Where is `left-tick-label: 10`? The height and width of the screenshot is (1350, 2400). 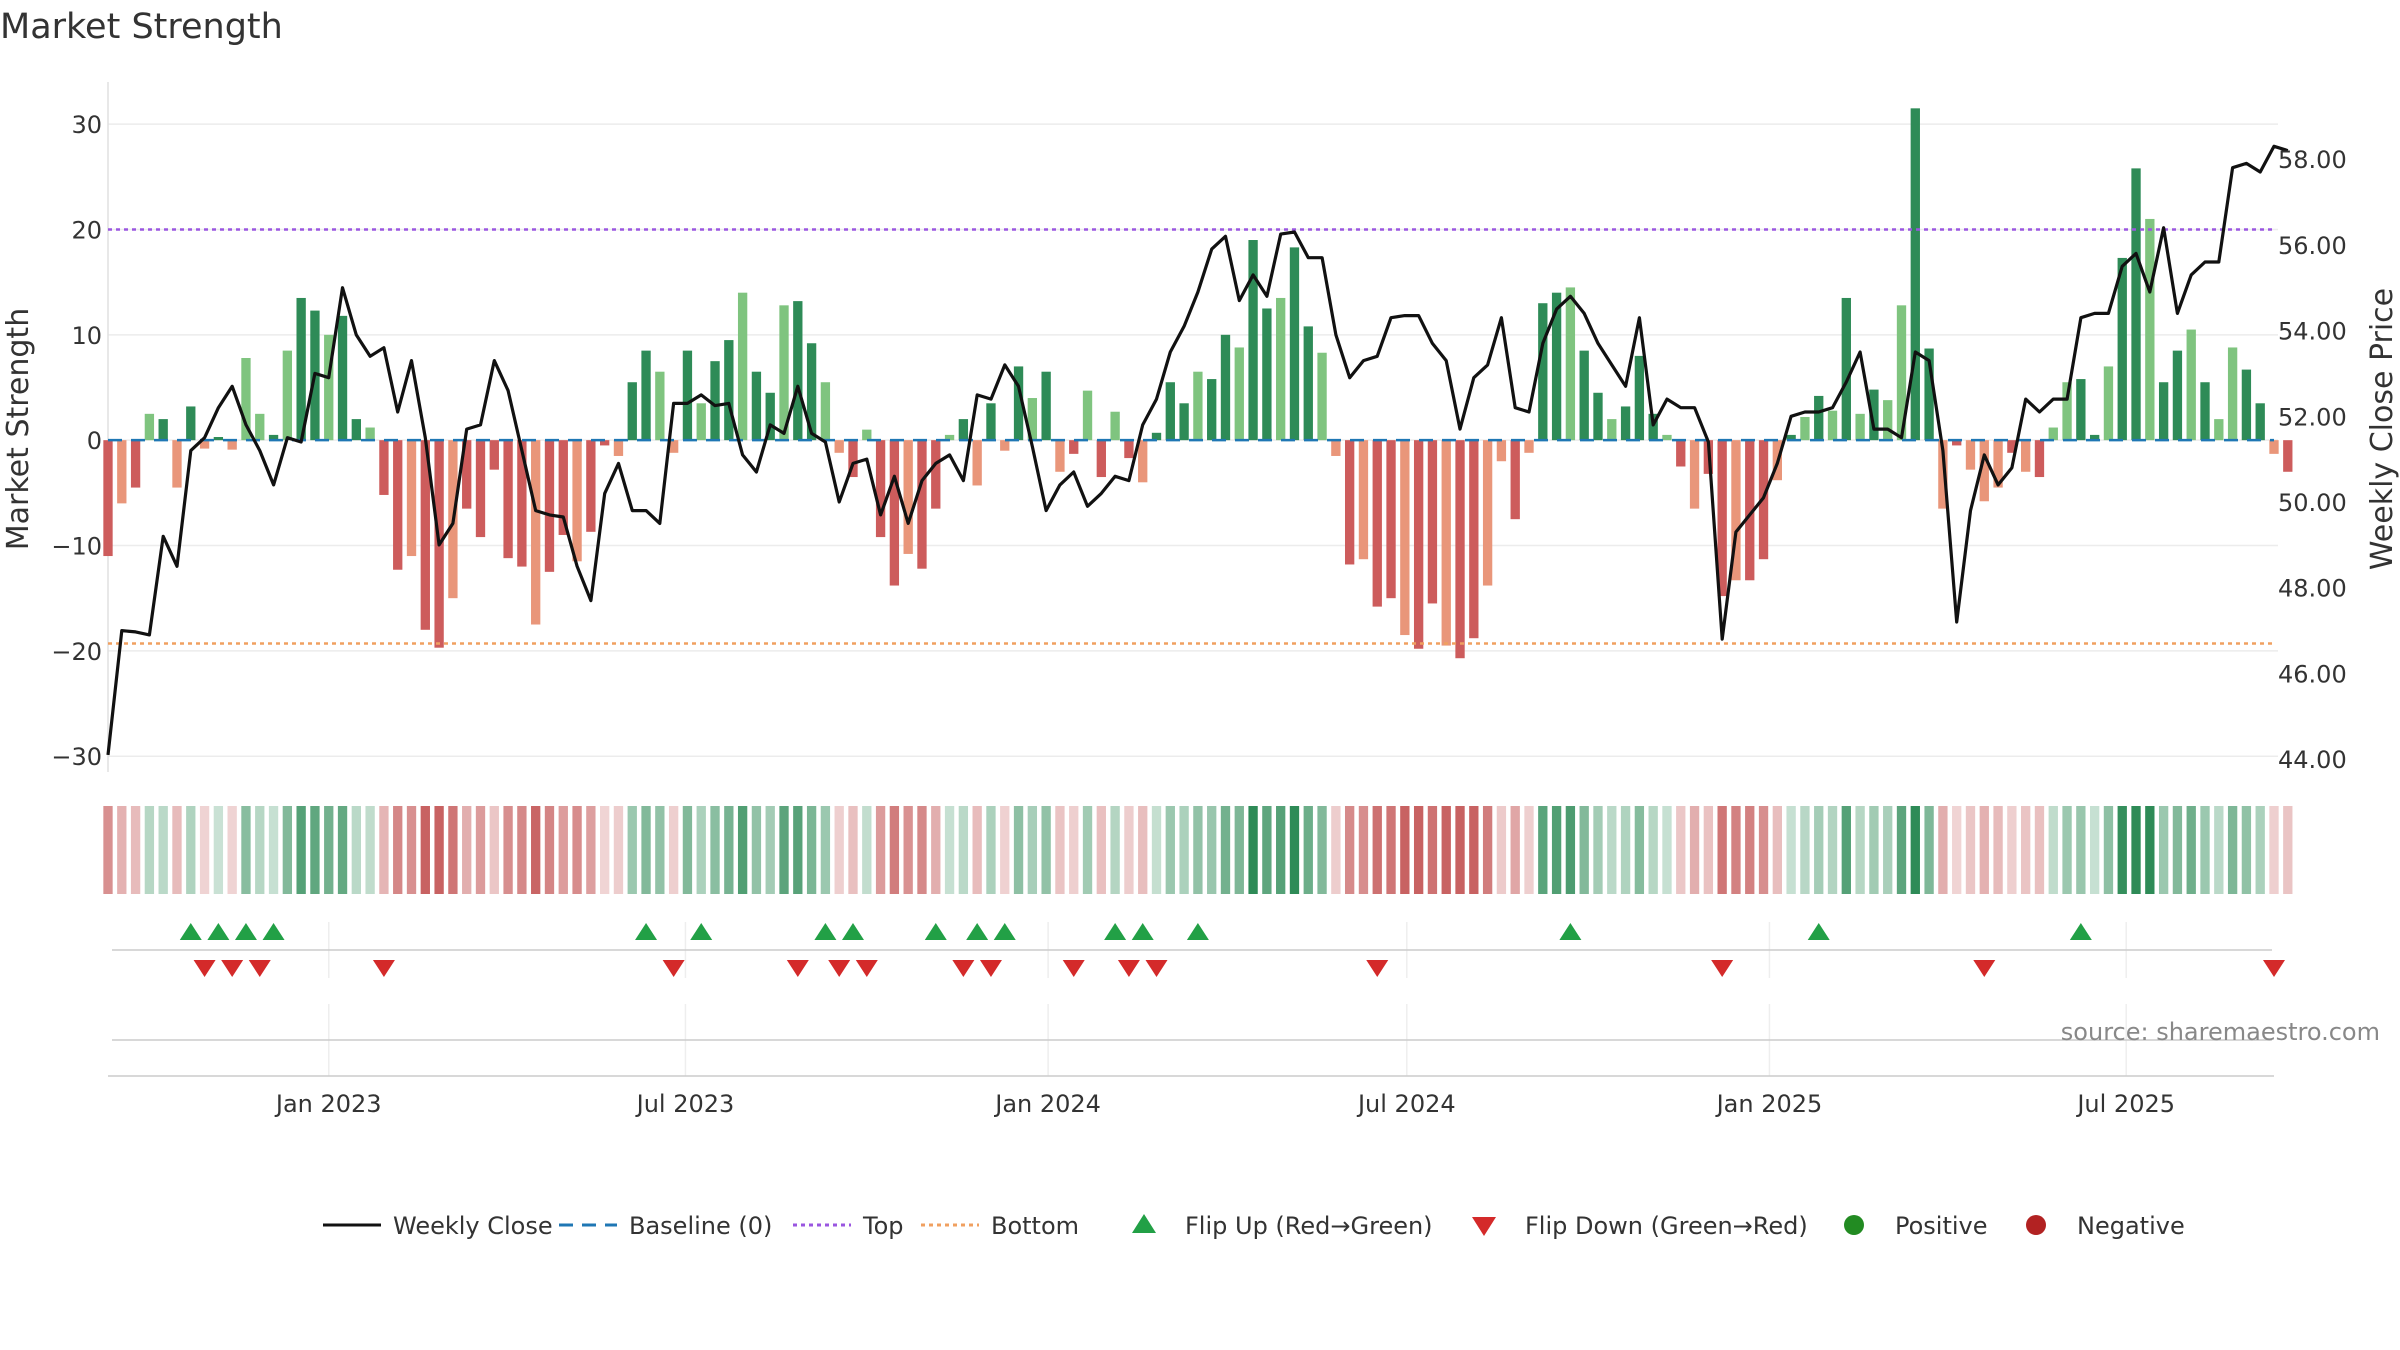 left-tick-label: 10 is located at coordinates (86, 336).